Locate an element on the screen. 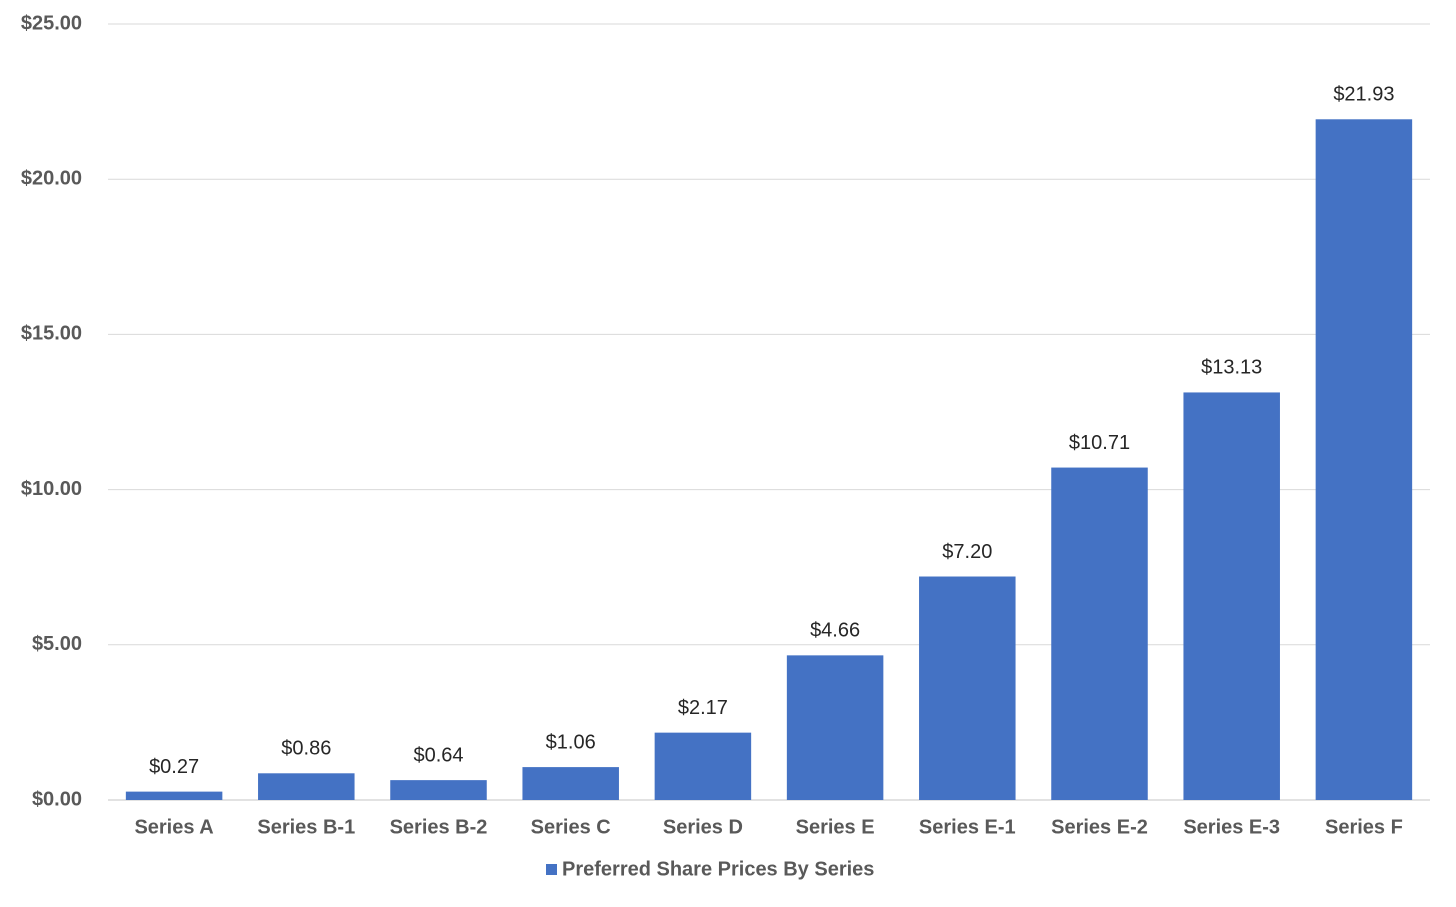  legend-label: Preferred Share Prices By Series is located at coordinates (718, 869).